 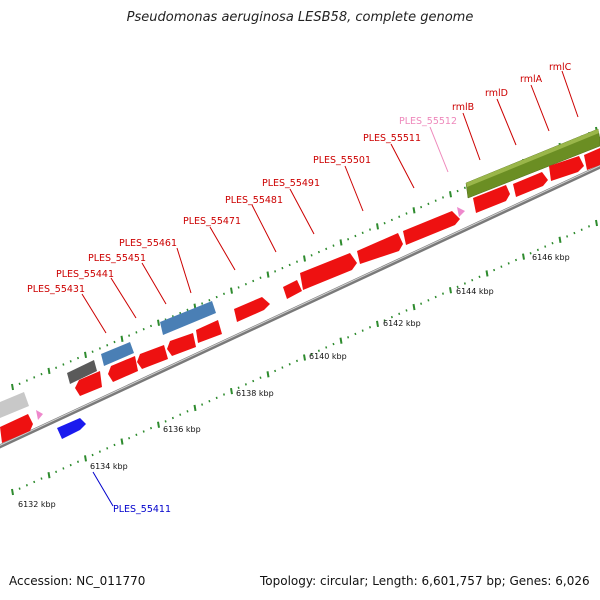 What do you see at coordinates (56, 289) in the screenshot?
I see `gene-label: PLES_55431` at bounding box center [56, 289].